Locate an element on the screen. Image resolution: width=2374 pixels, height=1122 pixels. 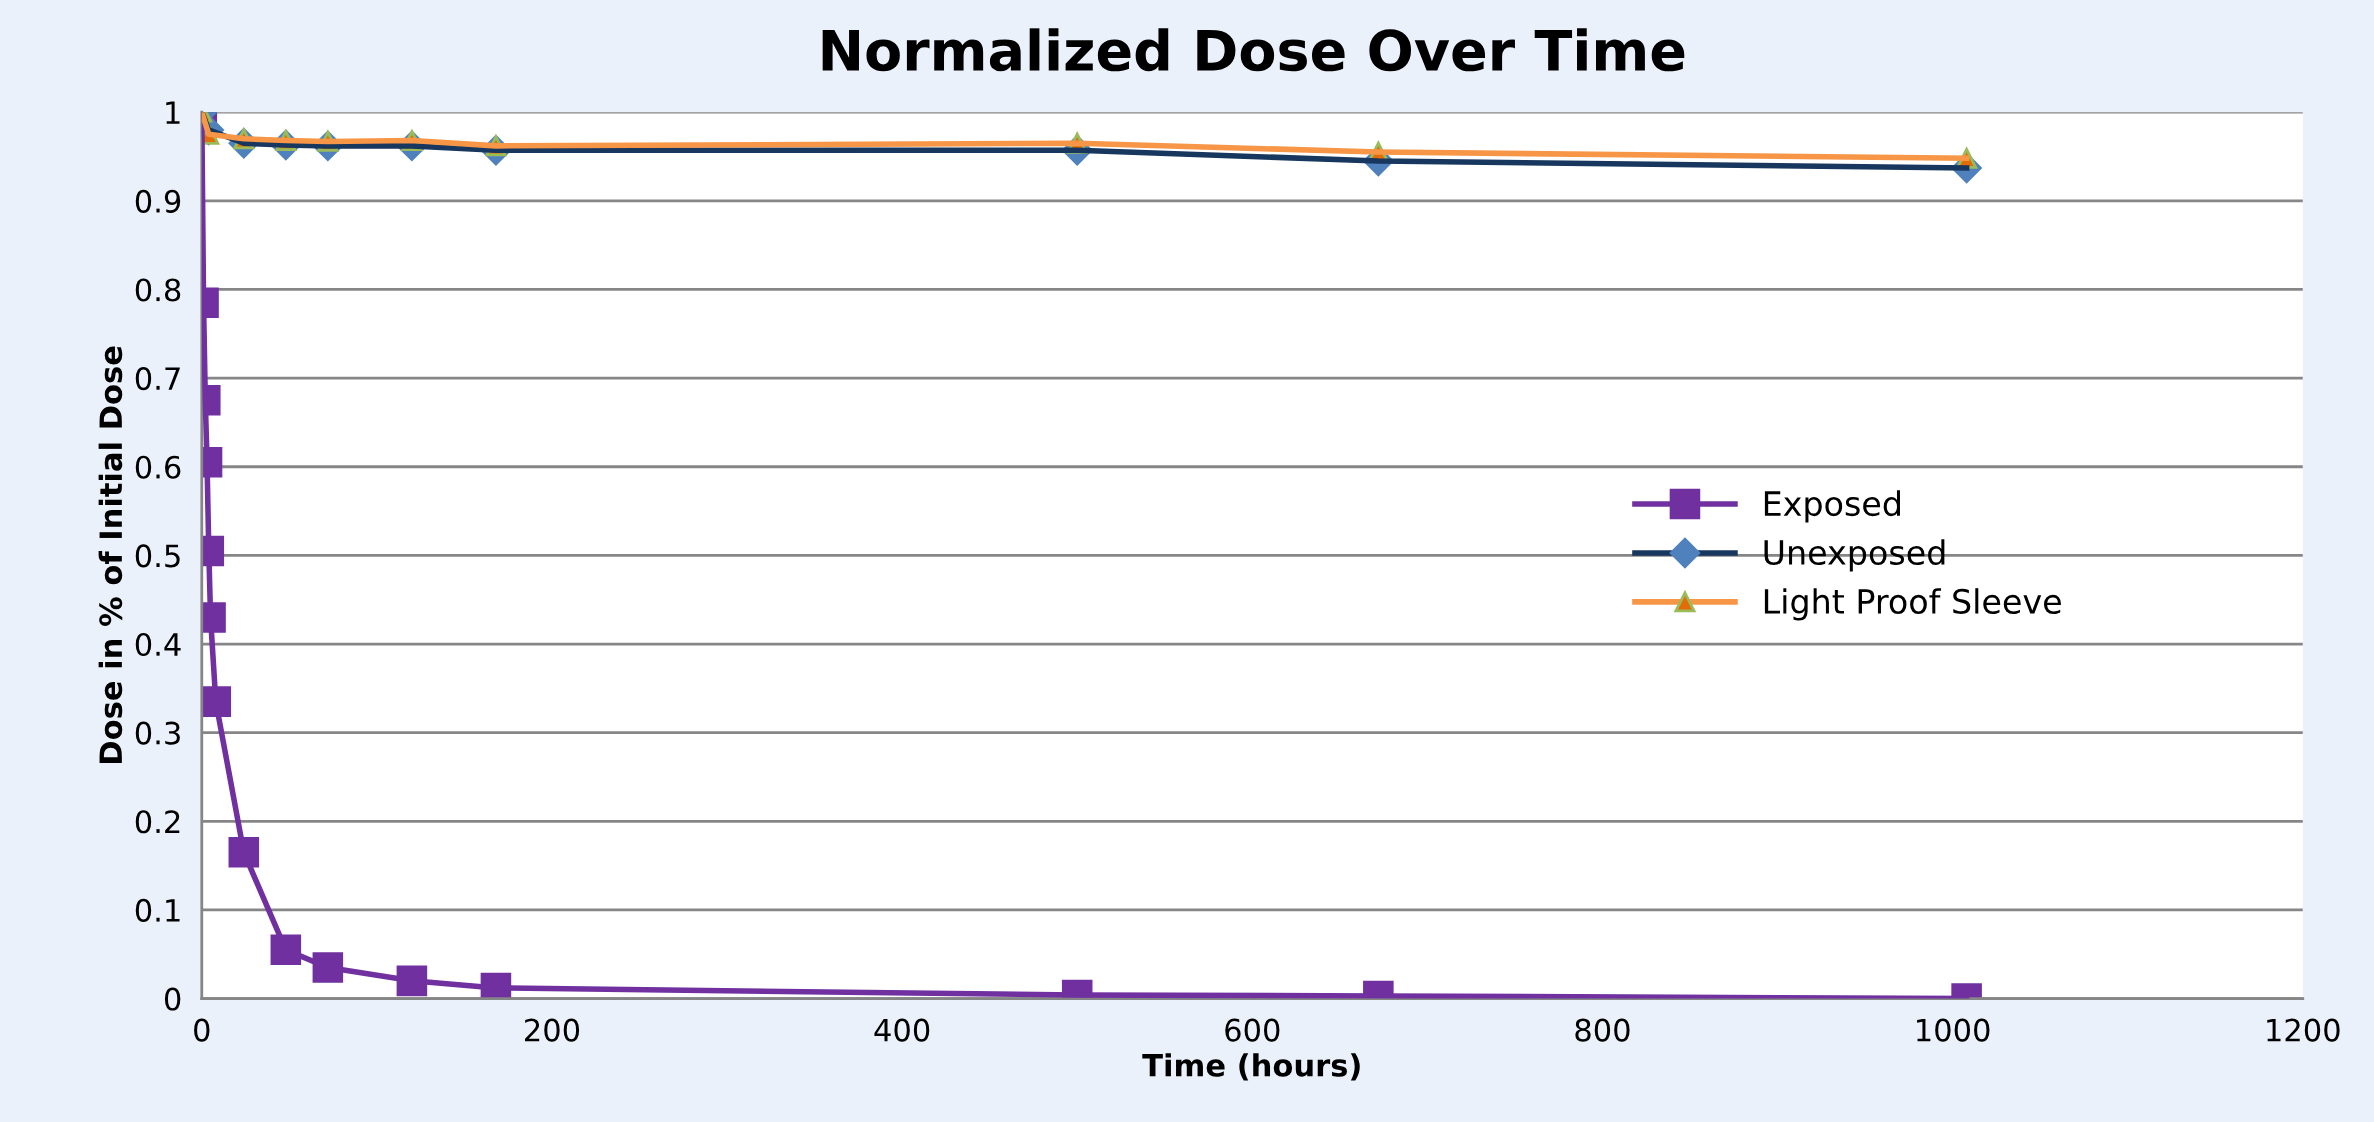
y-tick-label: 0.2 is located at coordinates (157, 822).